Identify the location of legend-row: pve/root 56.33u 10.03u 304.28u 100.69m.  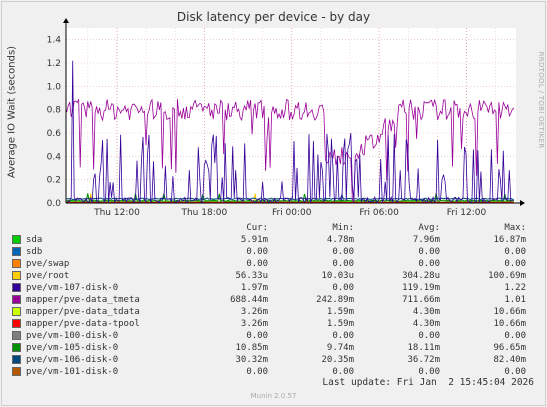
(269, 276).